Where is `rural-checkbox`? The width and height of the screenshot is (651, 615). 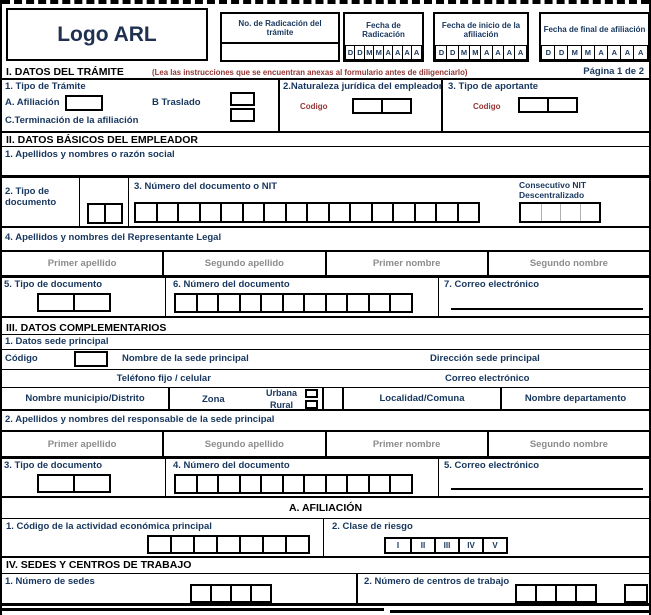
rural-checkbox is located at coordinates (311, 404).